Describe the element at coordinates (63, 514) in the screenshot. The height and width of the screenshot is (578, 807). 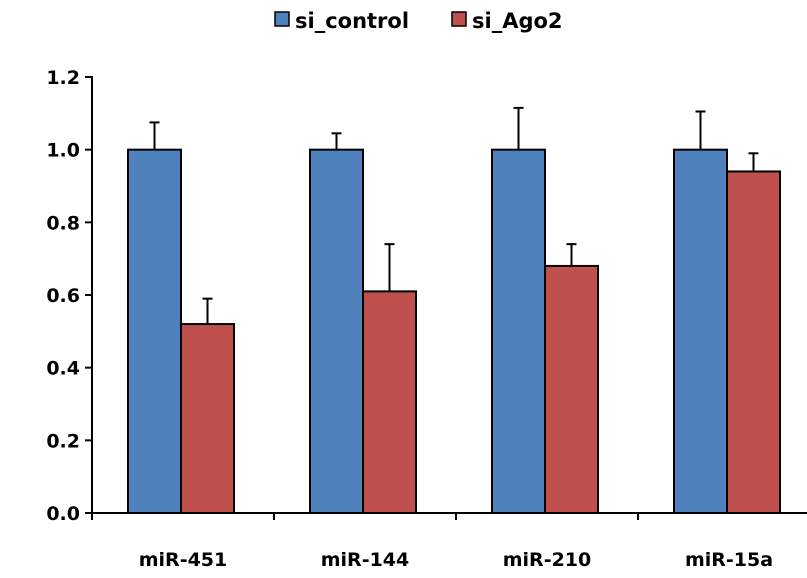
I see `y-tick-label: 0.0` at that location.